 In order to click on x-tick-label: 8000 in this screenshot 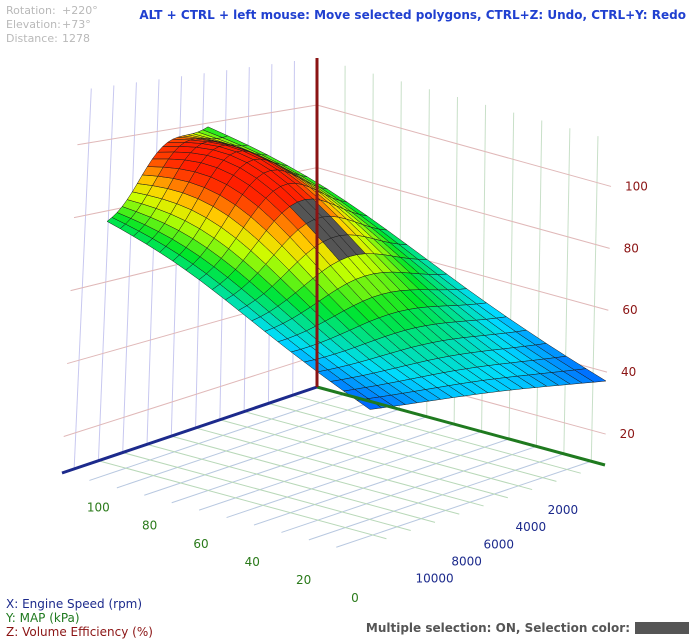, I will do `click(466, 561)`.